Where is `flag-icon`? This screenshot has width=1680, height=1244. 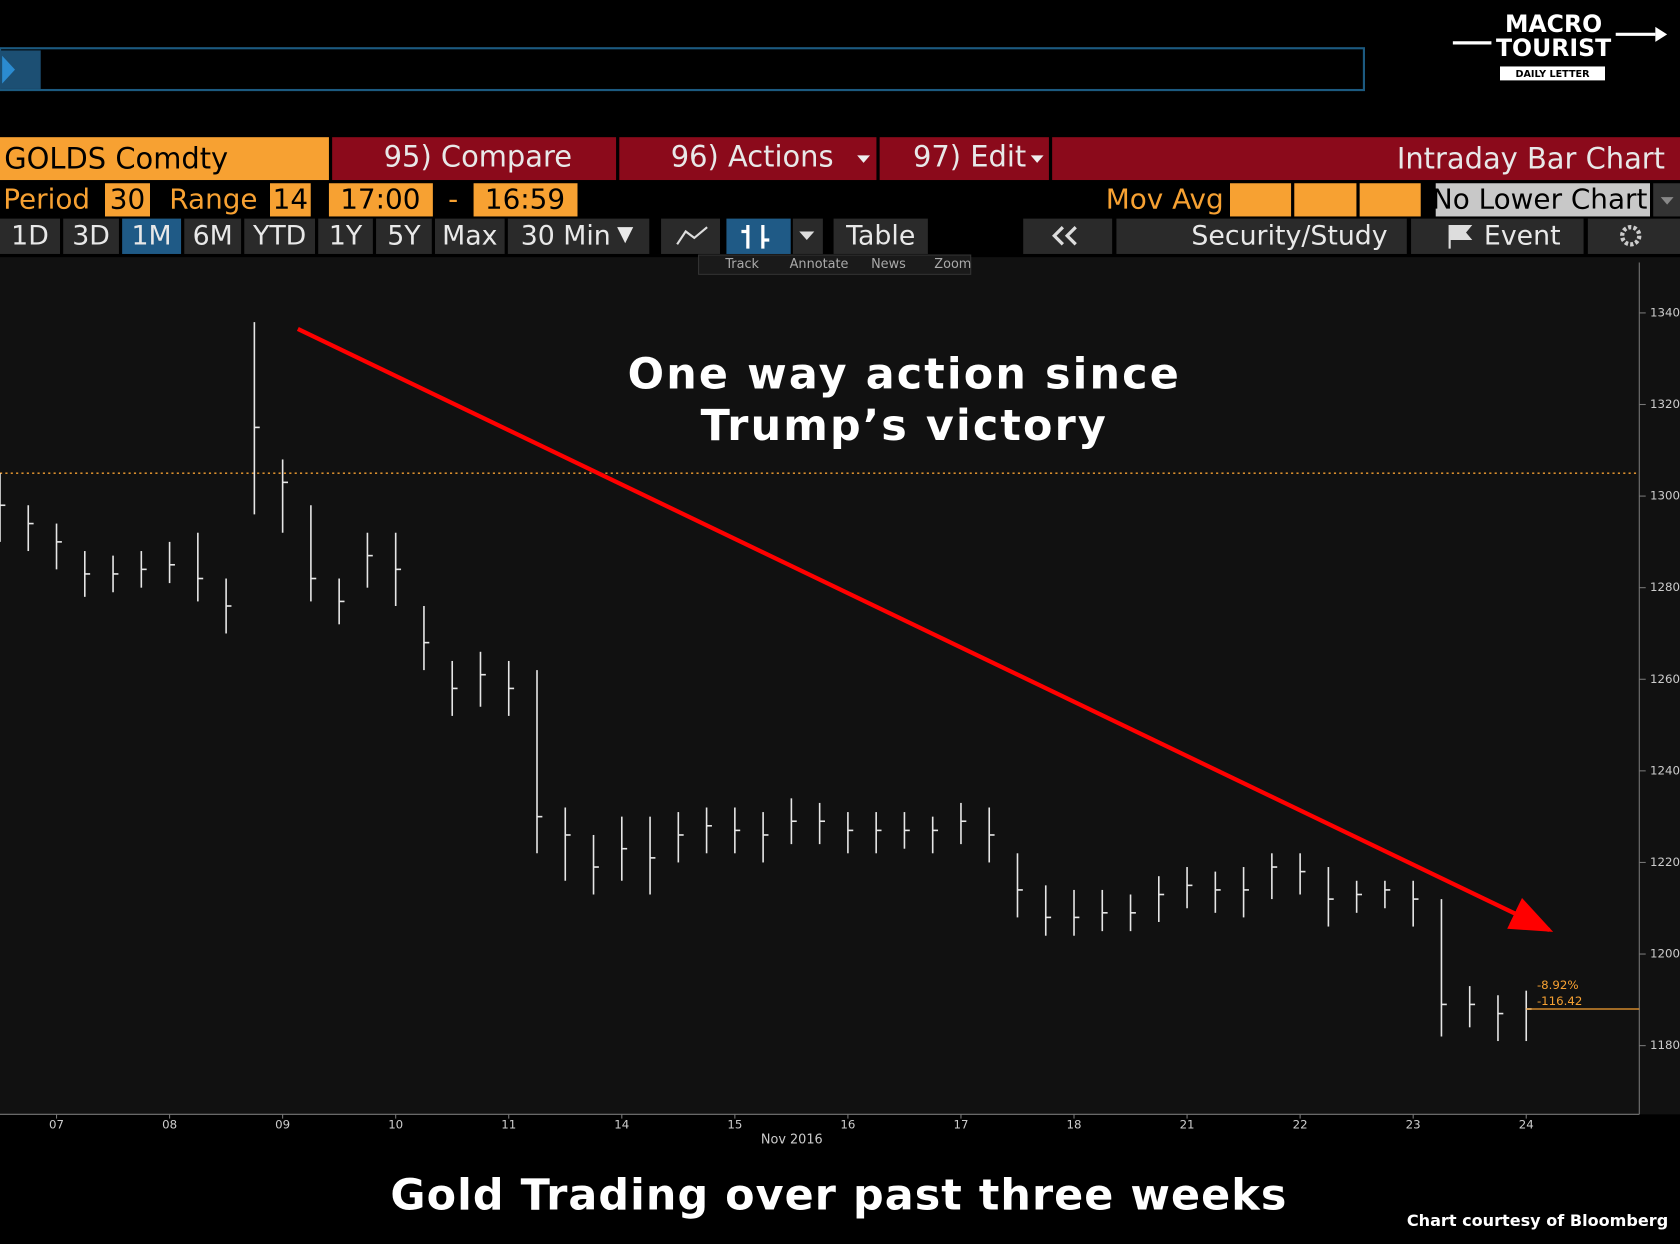
flag-icon is located at coordinates (1460, 237).